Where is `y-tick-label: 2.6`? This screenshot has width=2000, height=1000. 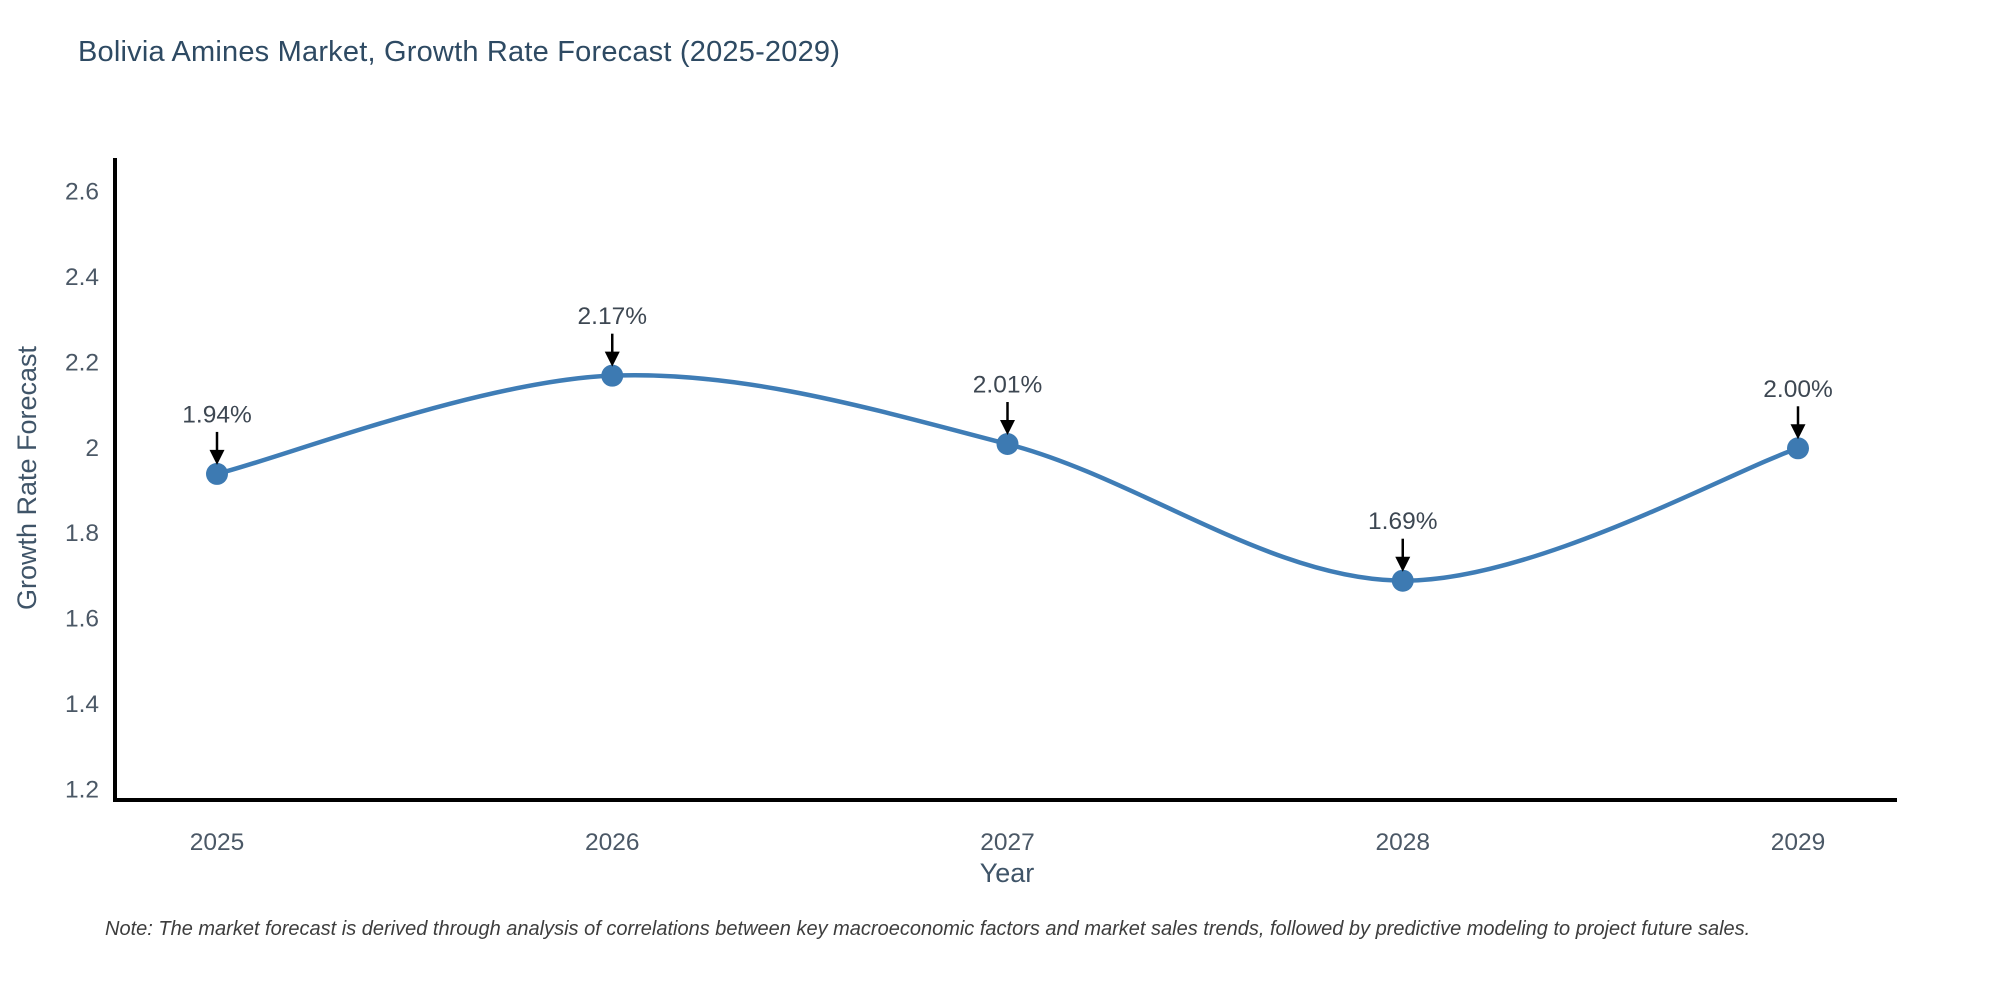 y-tick-label: 2.6 is located at coordinates (82, 192).